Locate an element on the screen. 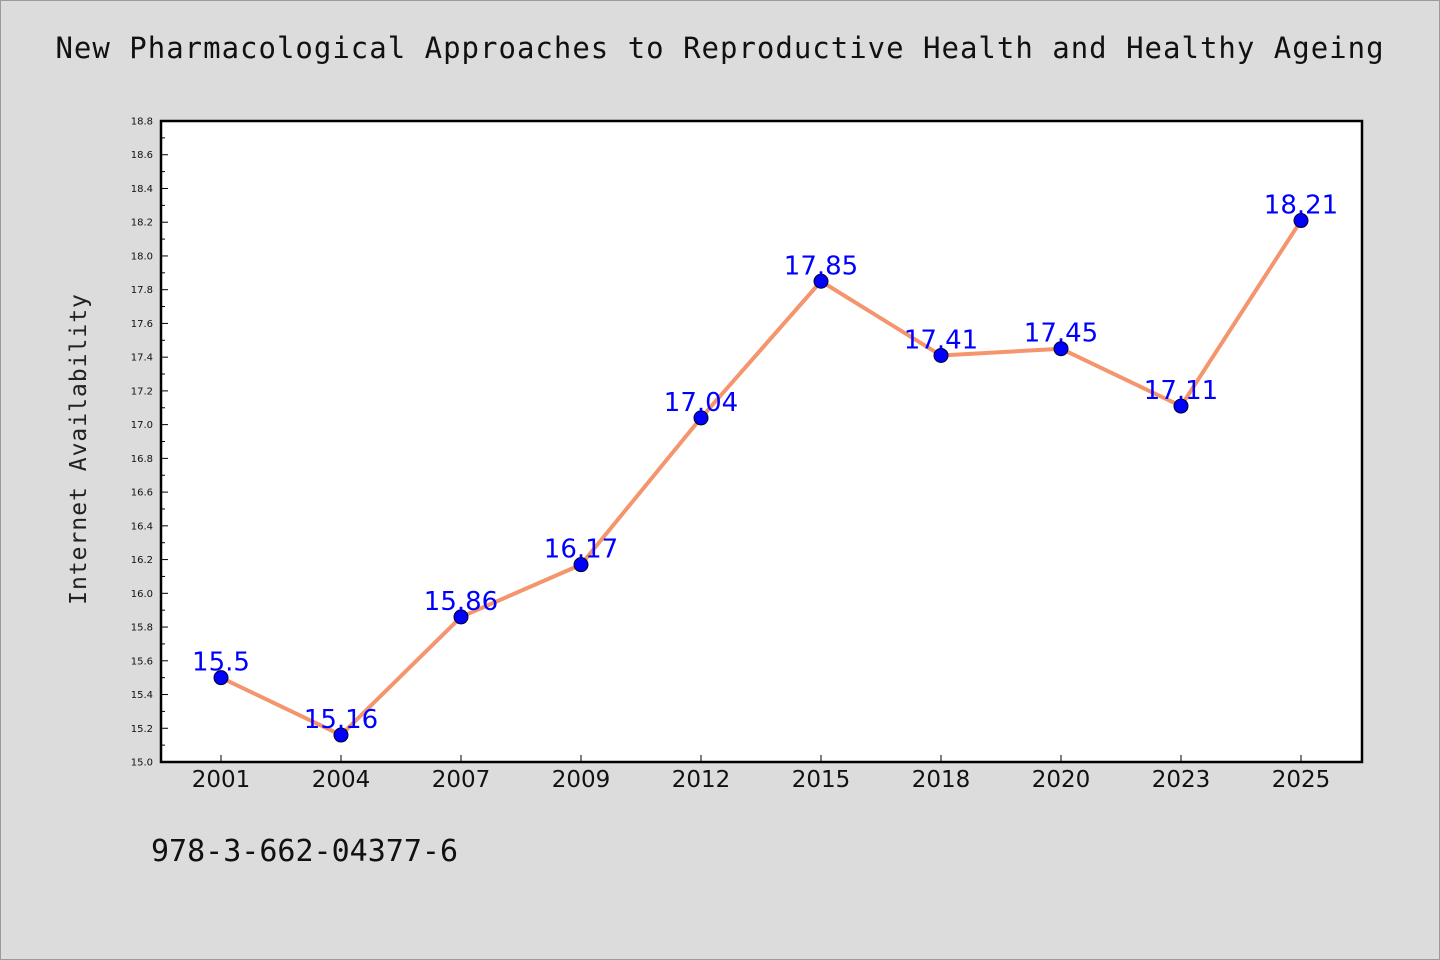  x-tick-label: 2023 is located at coordinates (1181, 780).